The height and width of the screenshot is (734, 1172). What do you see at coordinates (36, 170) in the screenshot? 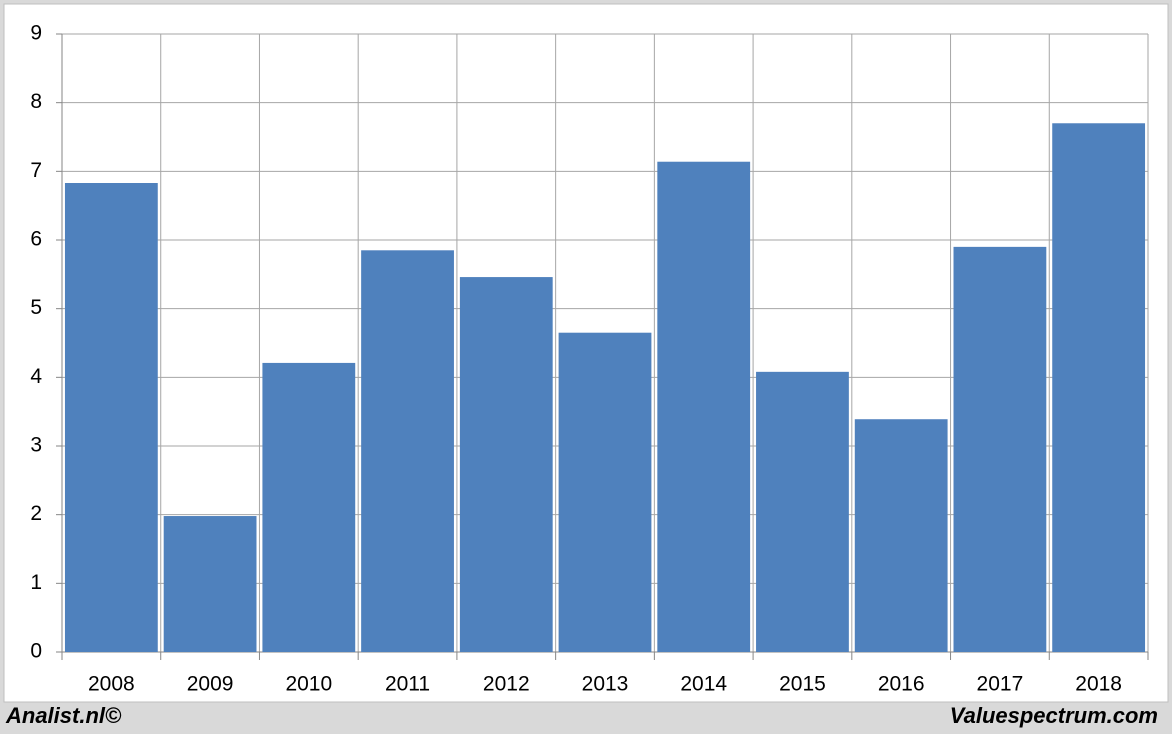
I see `y-tick-label: 7` at bounding box center [36, 170].